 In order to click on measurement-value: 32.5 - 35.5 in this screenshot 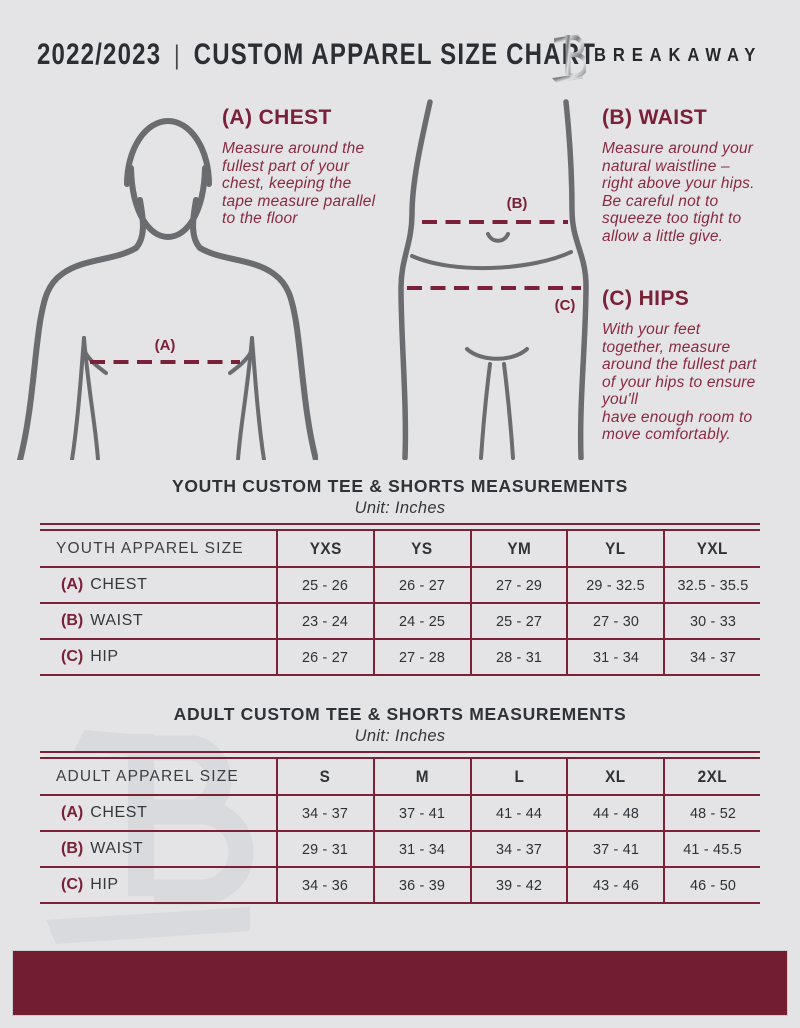, I will do `click(713, 585)`.